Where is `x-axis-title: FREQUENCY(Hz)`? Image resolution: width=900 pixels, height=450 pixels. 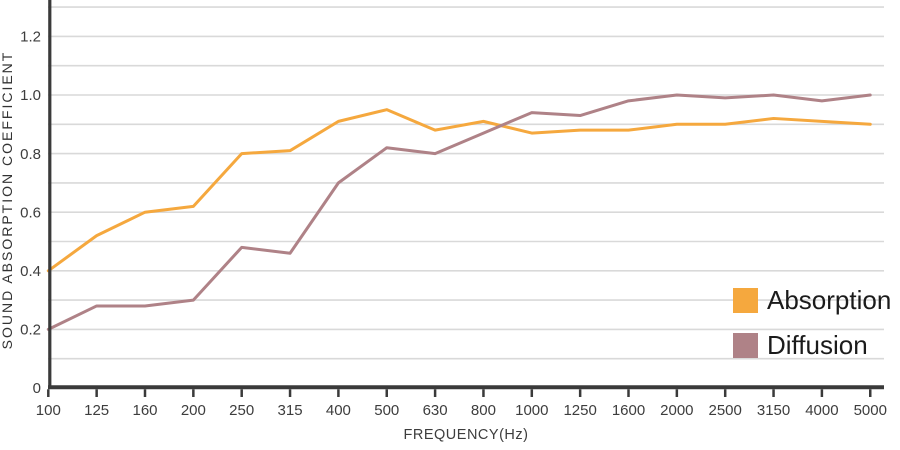
x-axis-title: FREQUENCY(Hz) is located at coordinates (466, 435).